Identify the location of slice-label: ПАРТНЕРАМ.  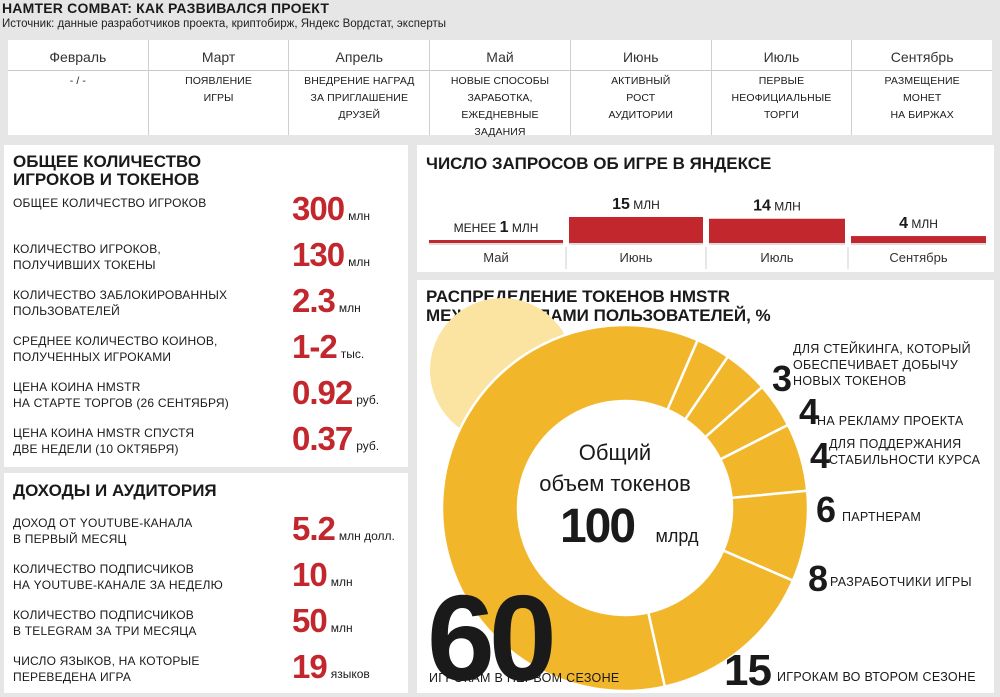
(881, 517).